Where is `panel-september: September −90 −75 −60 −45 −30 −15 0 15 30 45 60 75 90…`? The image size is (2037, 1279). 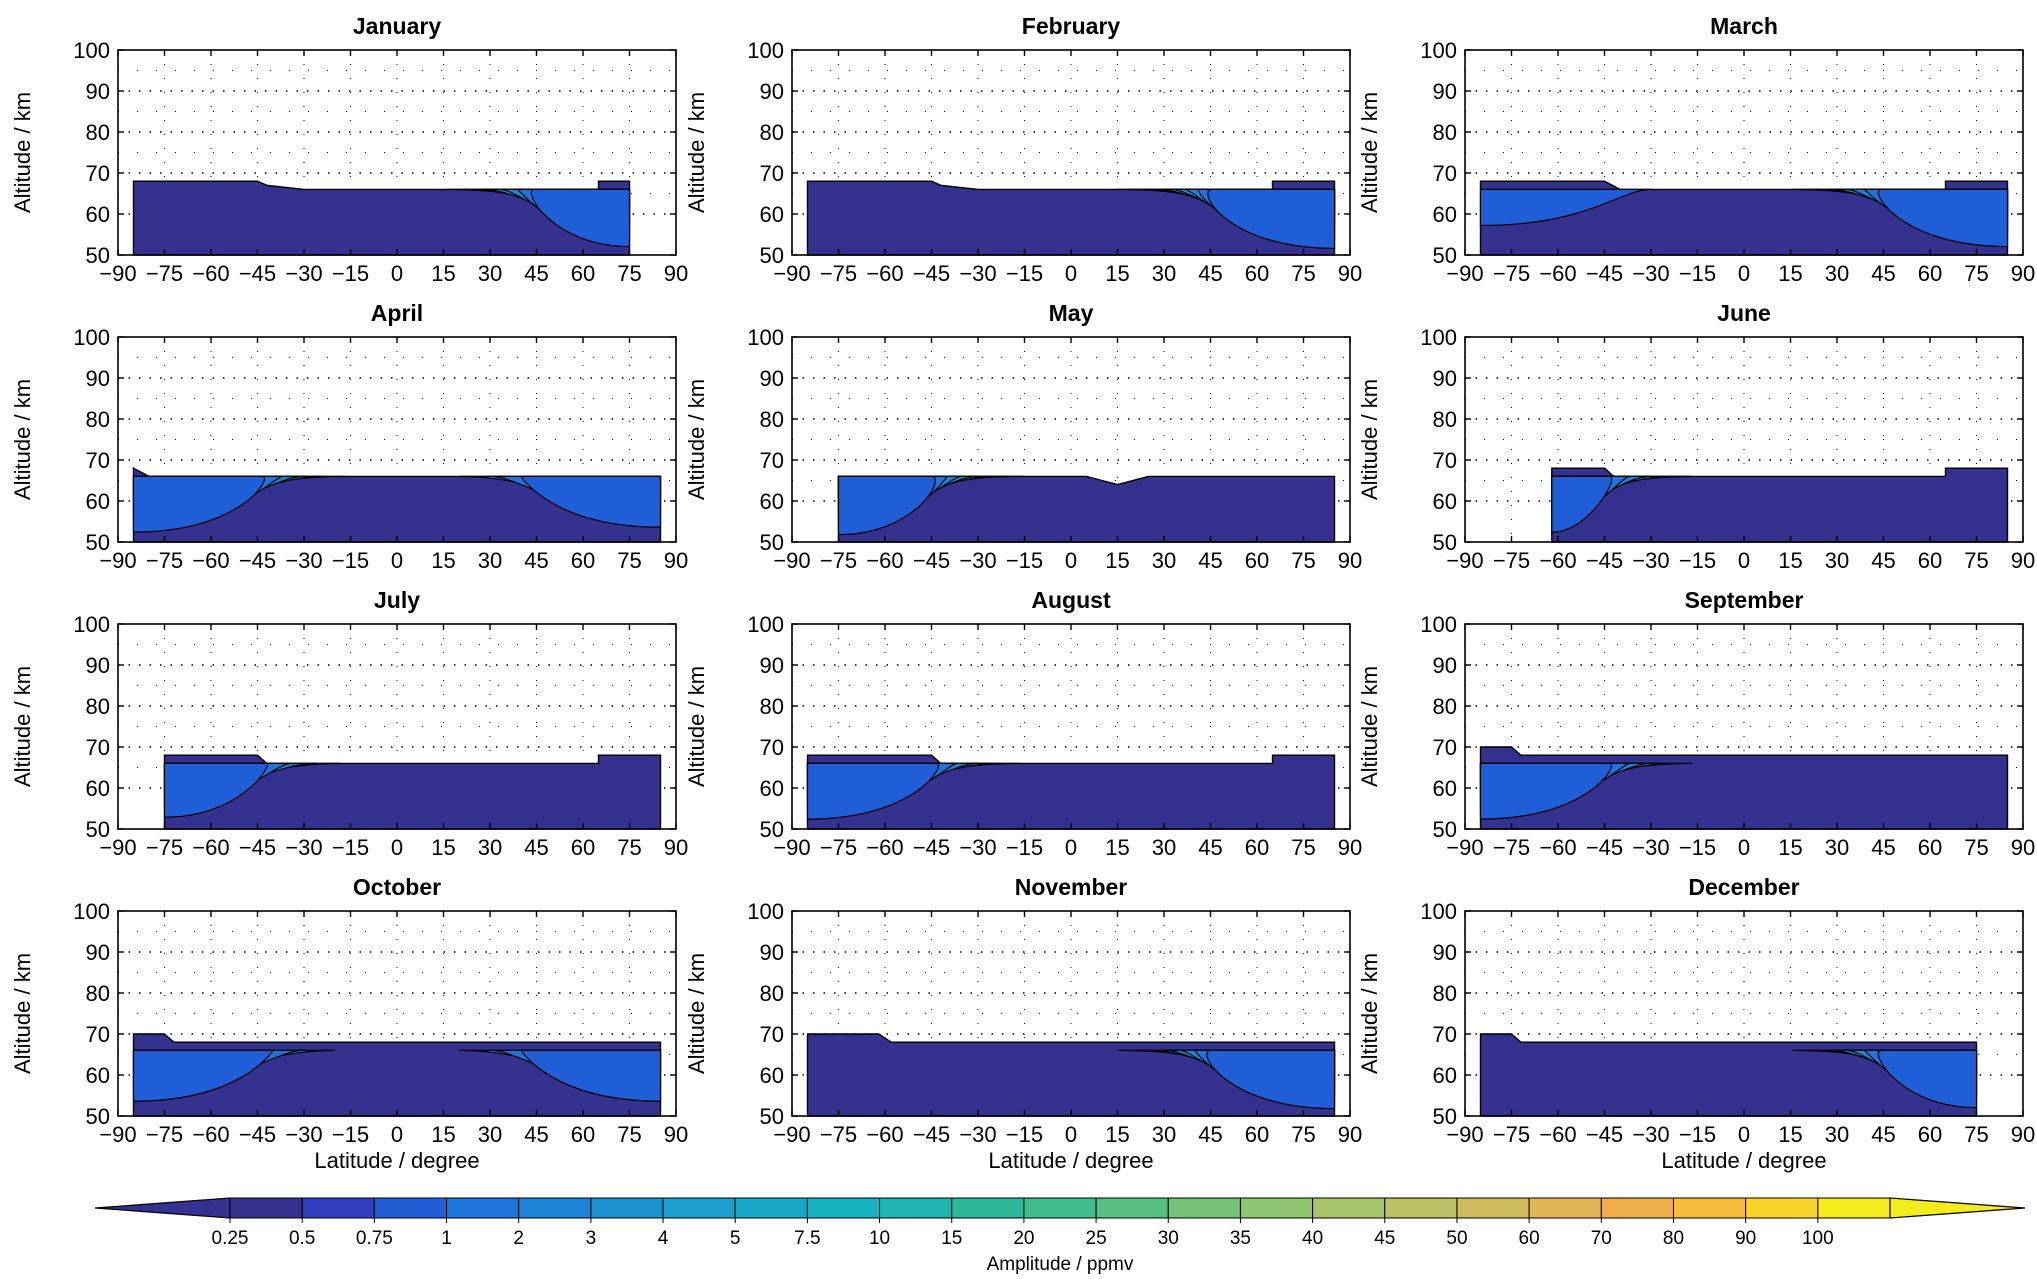
panel-september: September −90 −75 −60 −45 −30 −15 0 15 30 45 60 75 90… is located at coordinates (1696, 723).